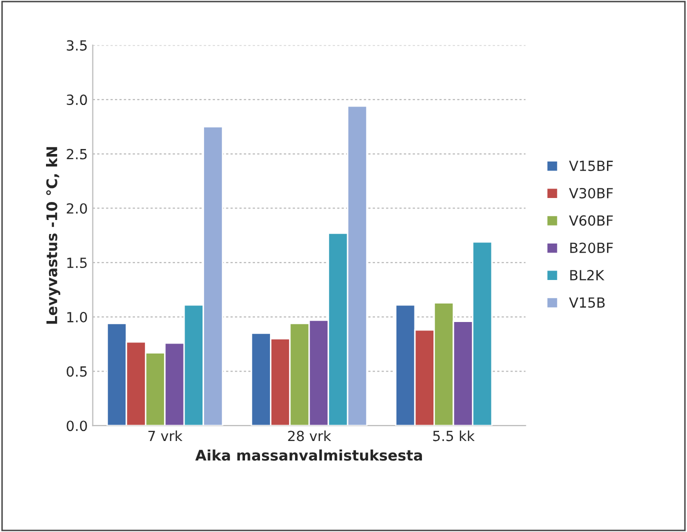 Image resolution: width=687 pixels, height=532 pixels. What do you see at coordinates (308, 455) in the screenshot?
I see `x-axis-title: Aika massanvalmistuksesta` at bounding box center [308, 455].